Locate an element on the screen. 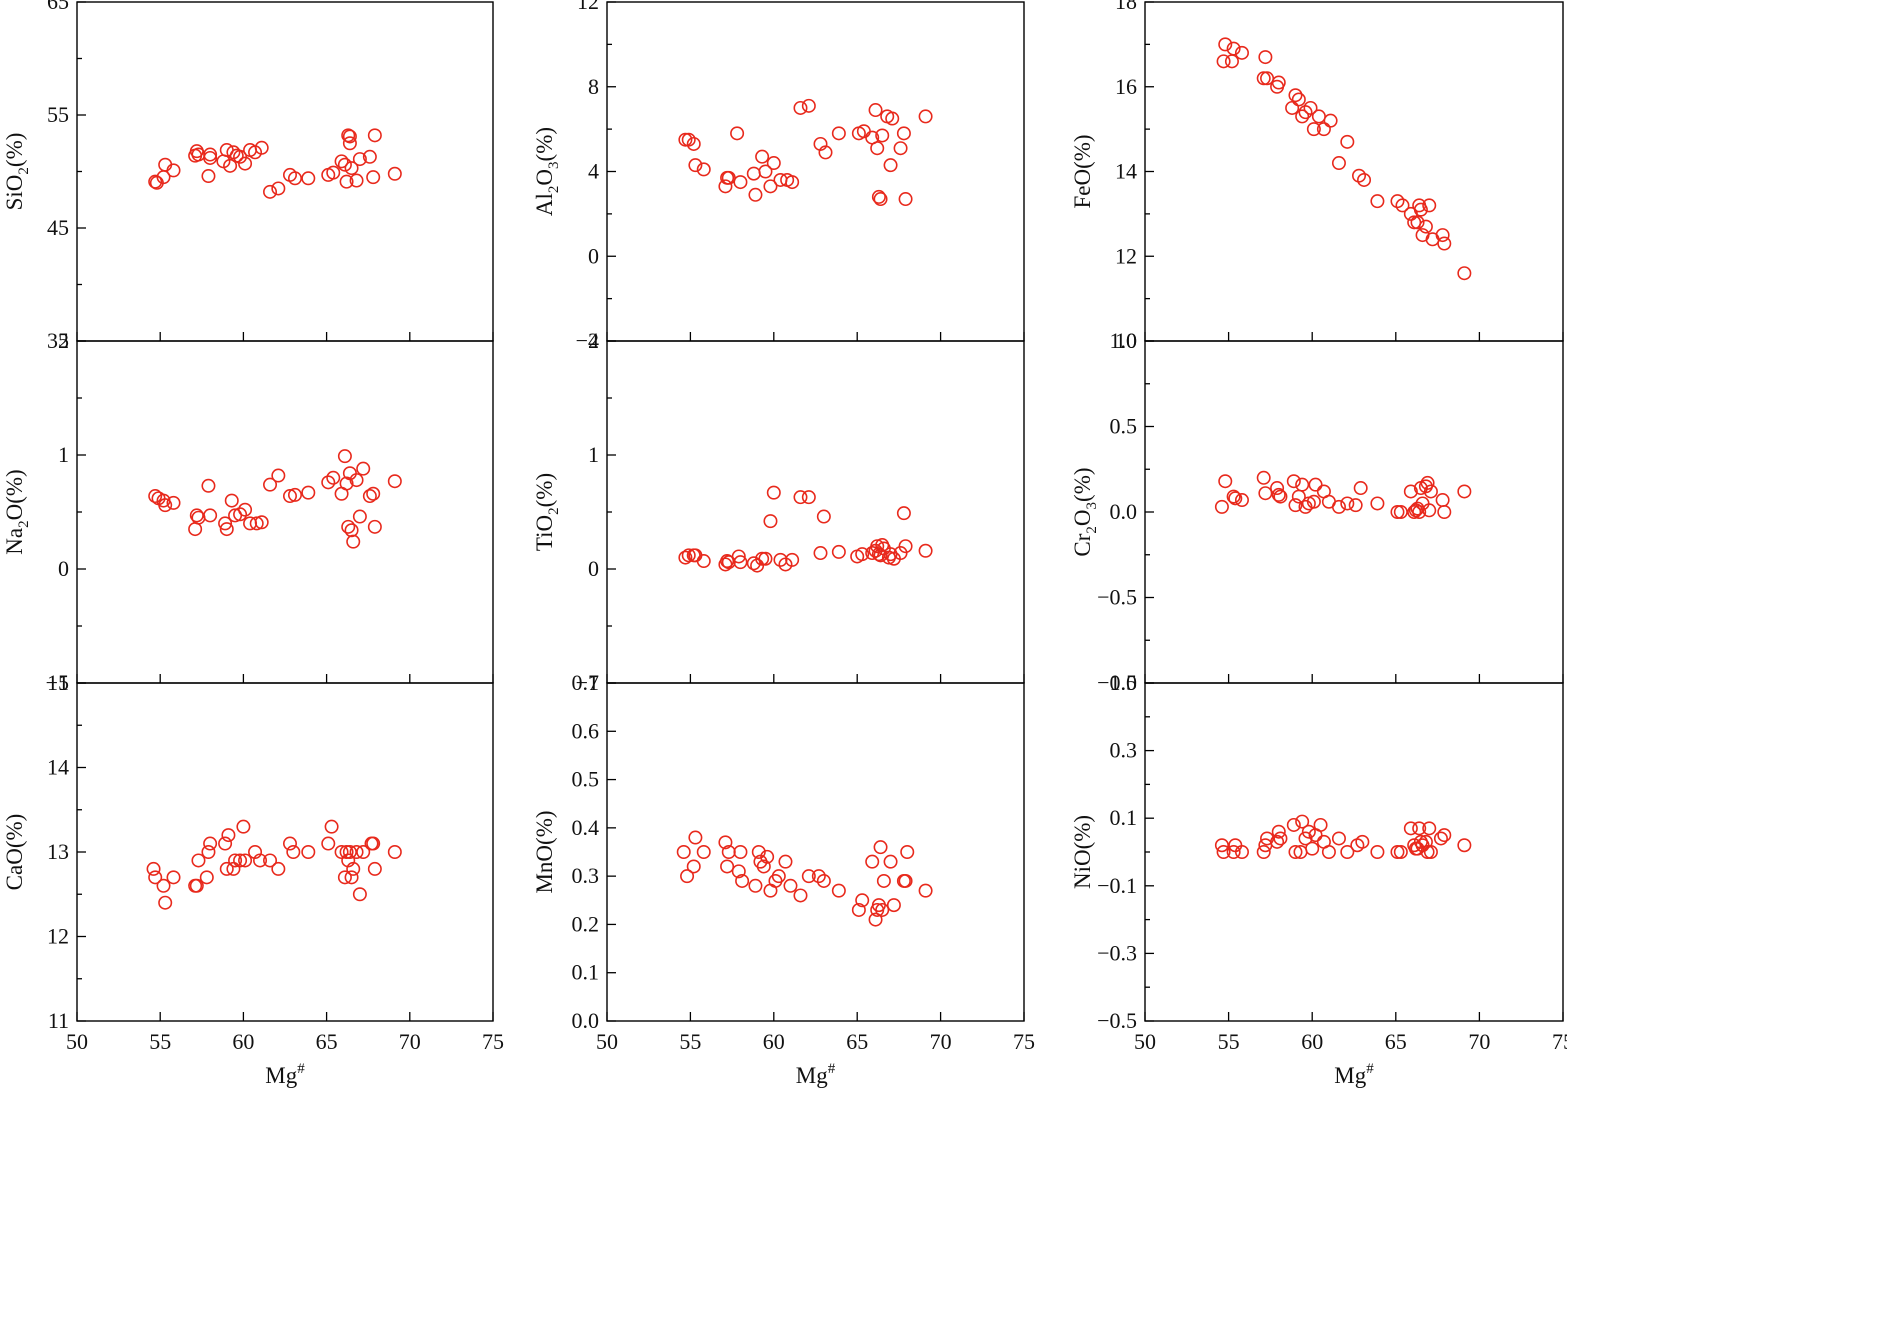 This screenshot has width=1900, height=1326. y-tick-label-sio2: 45 is located at coordinates (58, 227).